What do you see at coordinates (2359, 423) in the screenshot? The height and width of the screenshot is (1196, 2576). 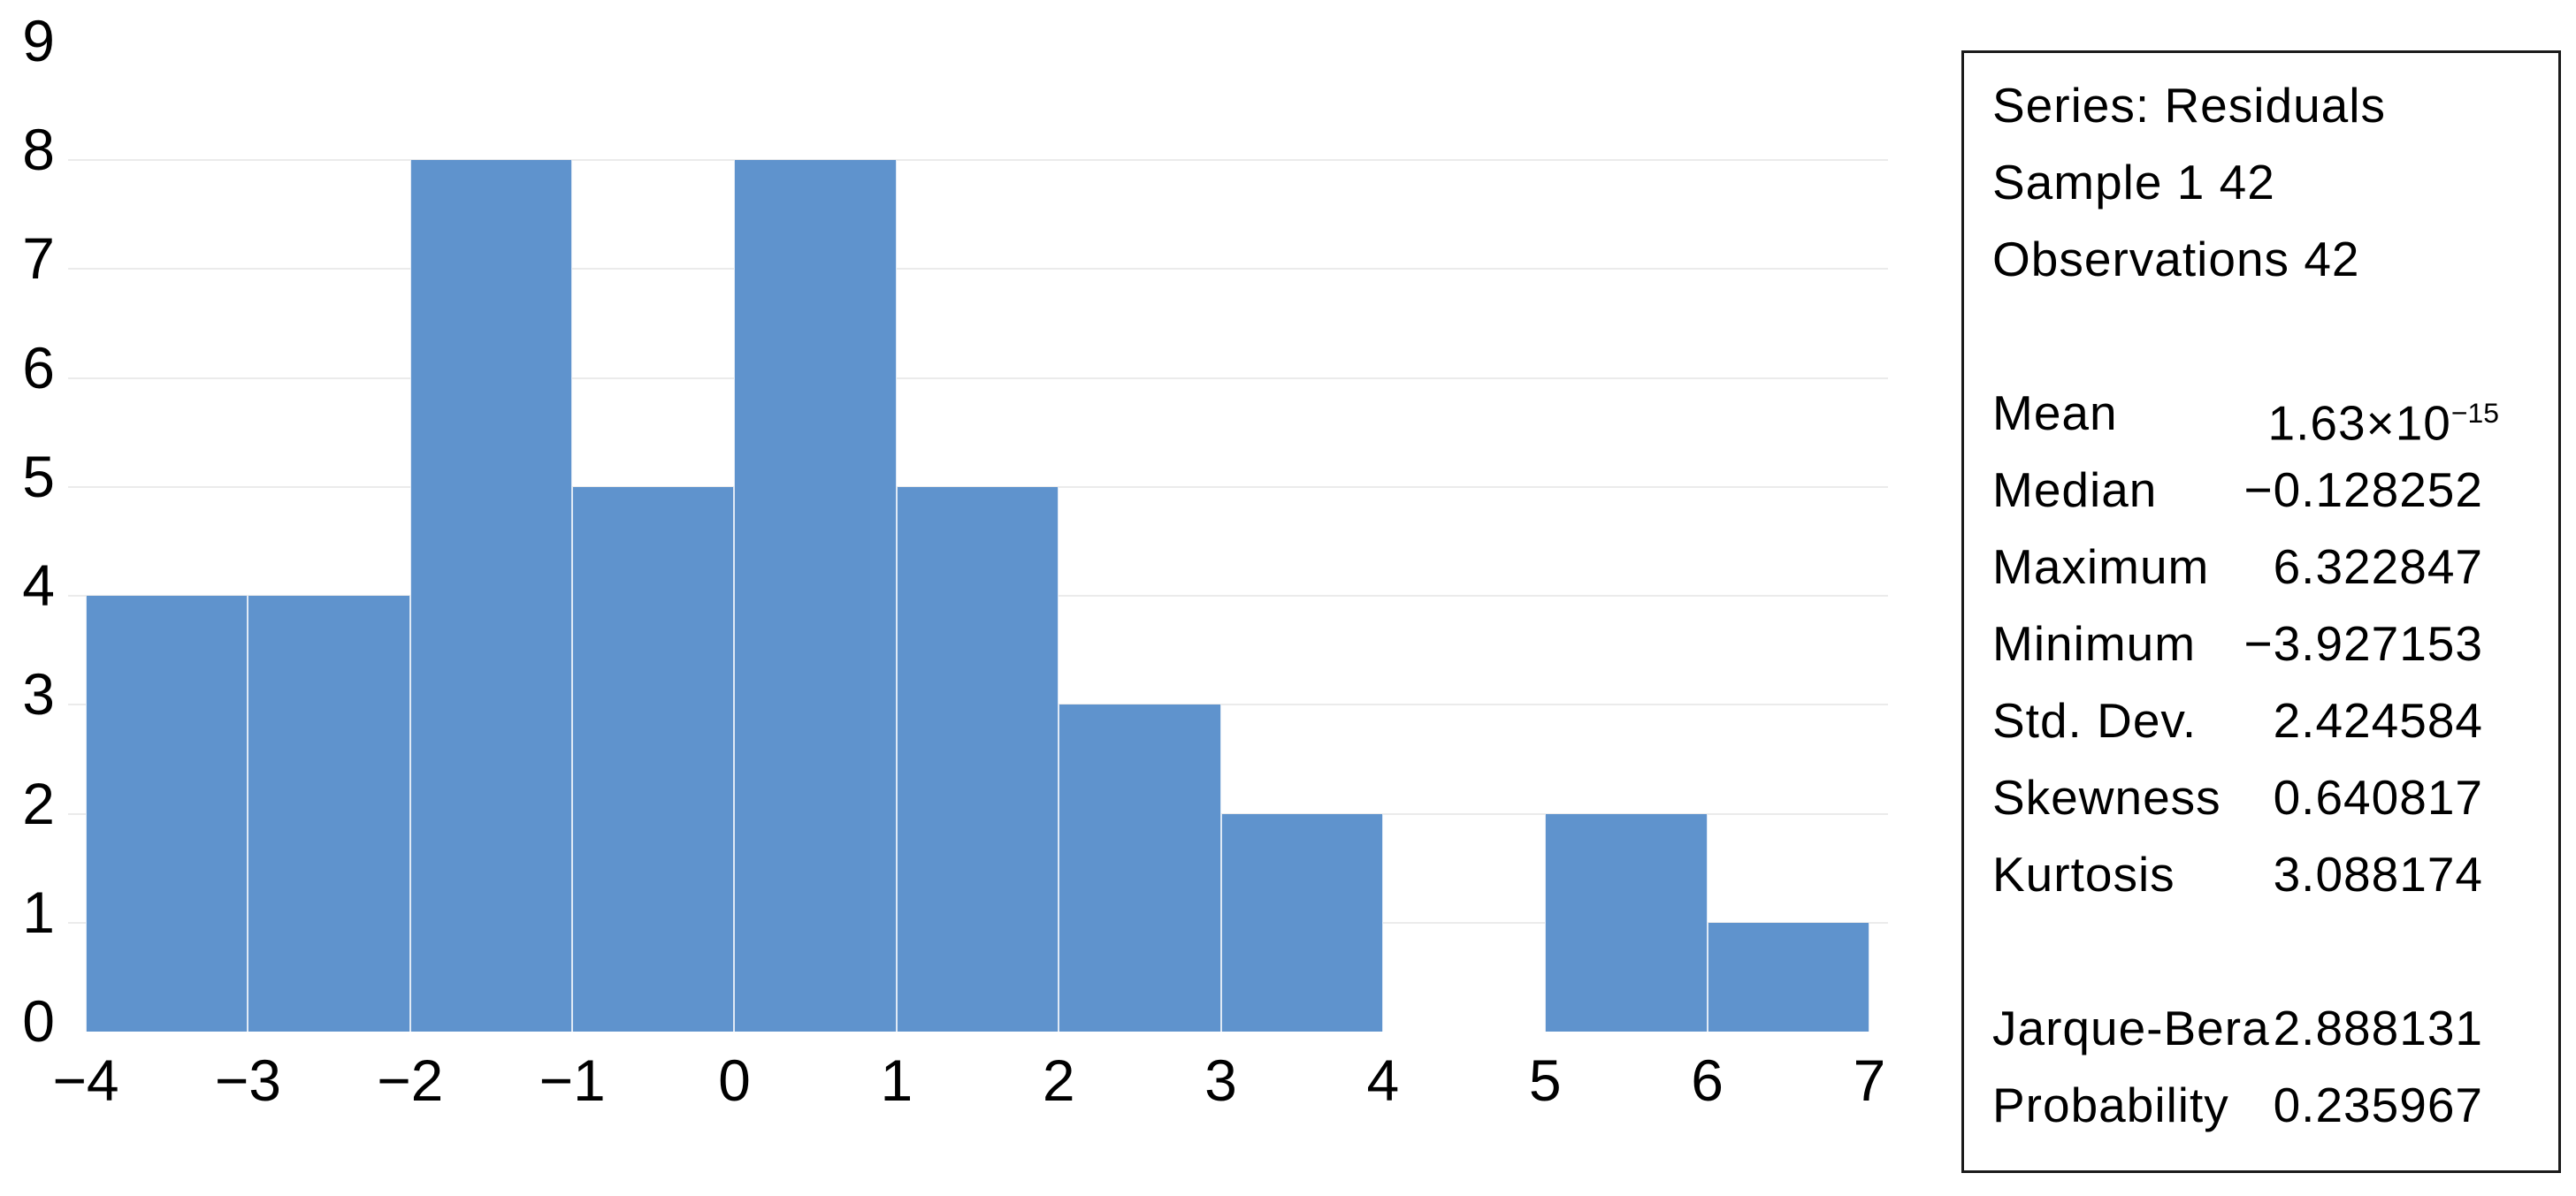 I see `mean-mantissa: 1.63×10` at bounding box center [2359, 423].